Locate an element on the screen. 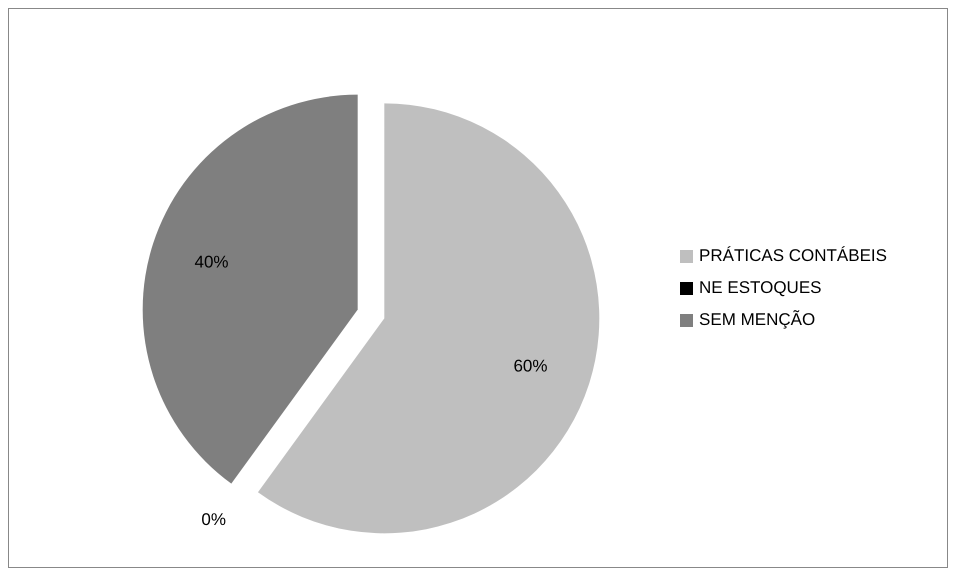 The image size is (956, 576). legend-label: NE ESTOQUES is located at coordinates (760, 288).